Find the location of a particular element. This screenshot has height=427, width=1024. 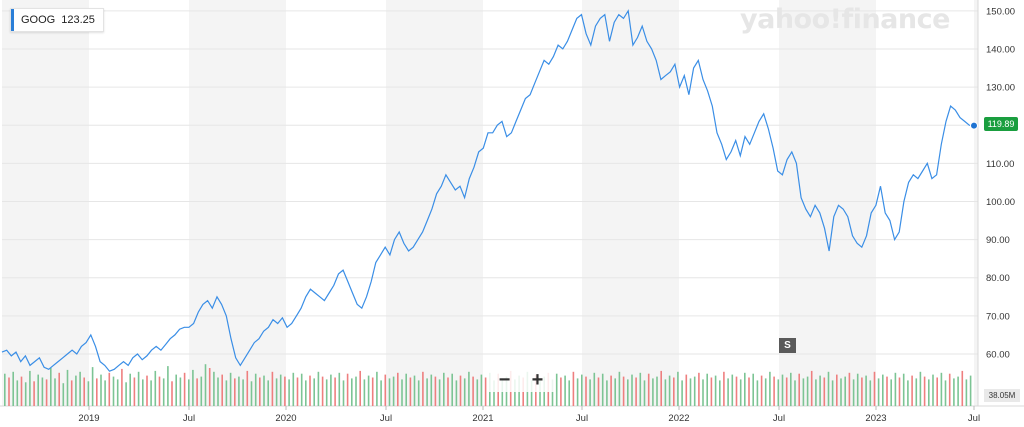

y-tick-label: 150.00 is located at coordinates (1000, 11).